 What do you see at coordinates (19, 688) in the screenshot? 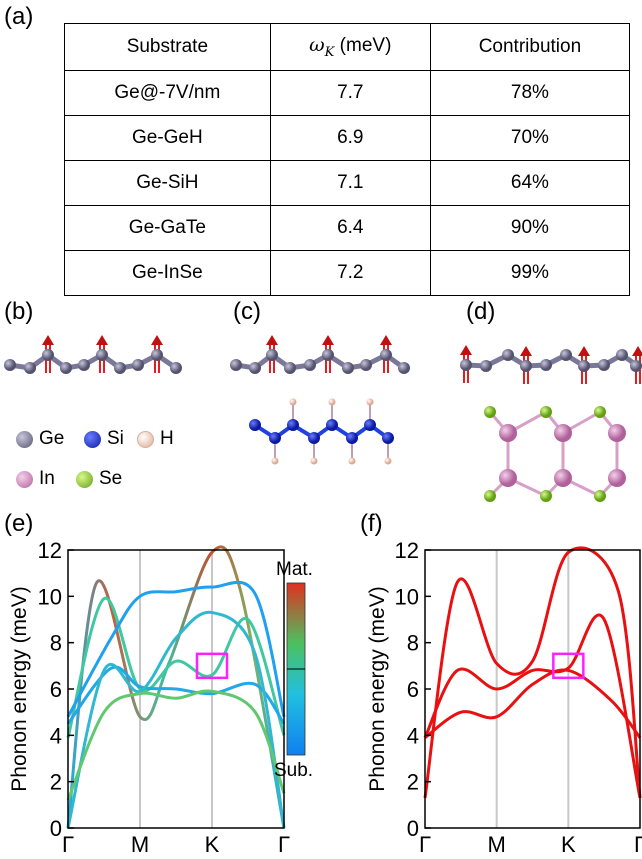
I see `plot-e-ylabel: Phonon energy (meV)` at bounding box center [19, 688].